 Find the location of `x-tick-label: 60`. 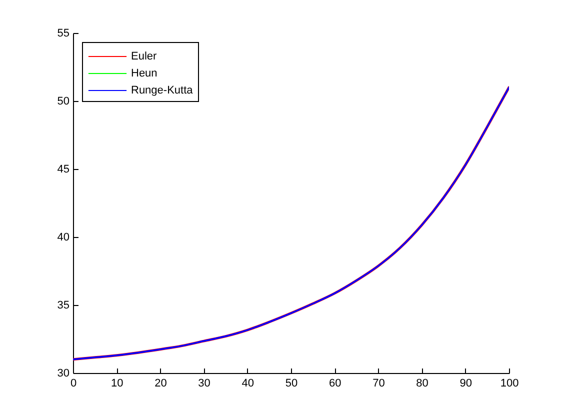

x-tick-label: 60 is located at coordinates (335, 384).